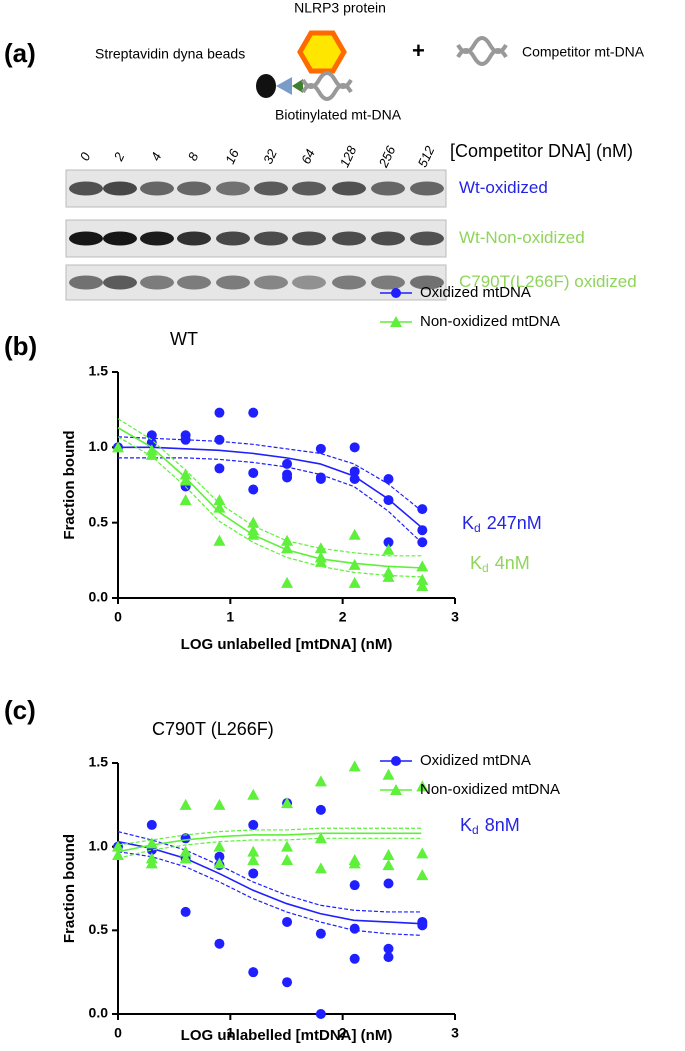  What do you see at coordinates (541, 151) in the screenshot?
I see `lanes-title: [Competitor DNA] (nM)` at bounding box center [541, 151].